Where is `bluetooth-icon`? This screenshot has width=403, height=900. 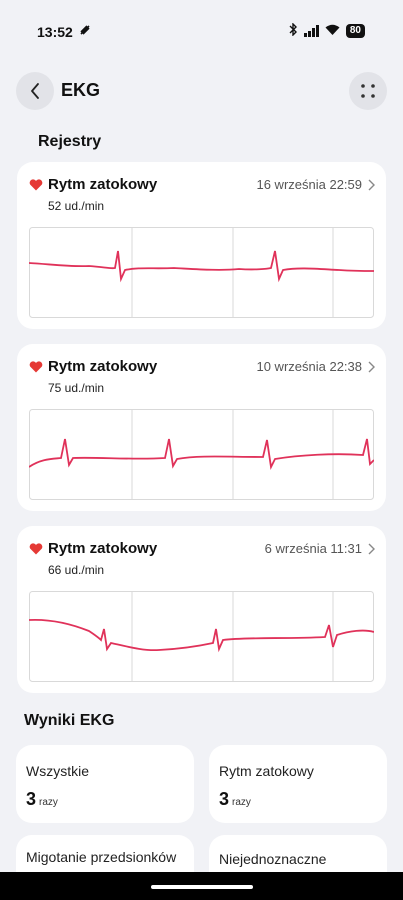 bluetooth-icon is located at coordinates (293, 30).